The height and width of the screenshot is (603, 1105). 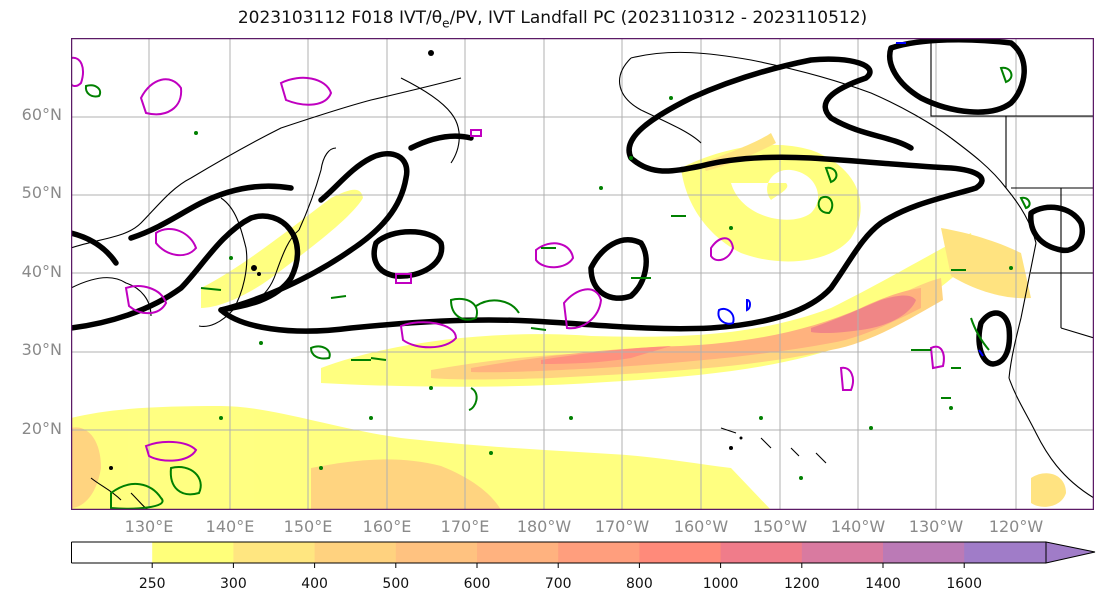 What do you see at coordinates (622, 526) in the screenshot?
I see `lon-label-170w: 170°W` at bounding box center [622, 526].